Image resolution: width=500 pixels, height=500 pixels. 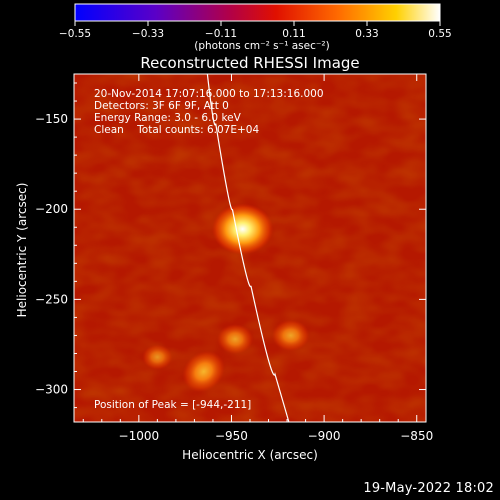 What do you see at coordinates (176, 130) in the screenshot?
I see `info-line-counts: Clean Total counts: 6.07E+04` at bounding box center [176, 130].